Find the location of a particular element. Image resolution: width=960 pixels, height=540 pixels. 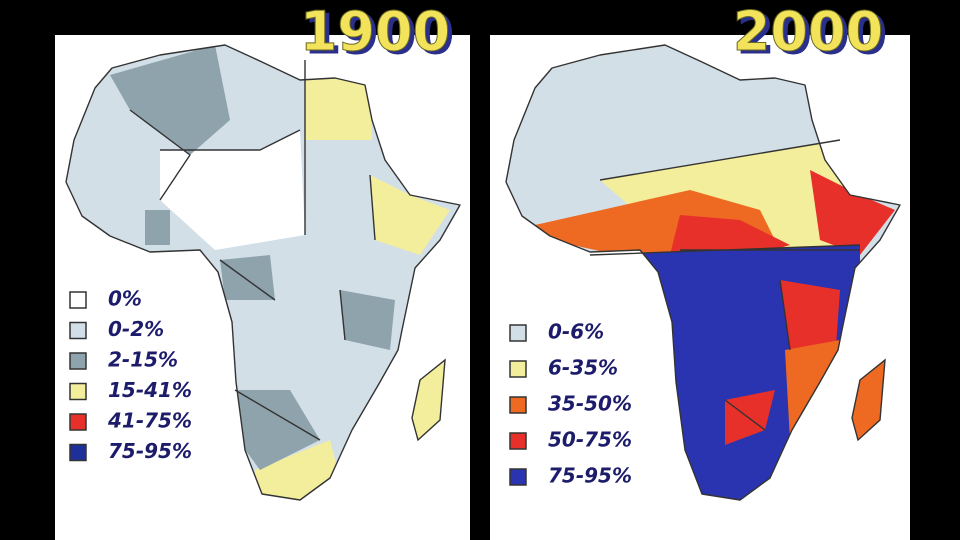

legend-label: 41-75% is located at coordinates (149, 421).